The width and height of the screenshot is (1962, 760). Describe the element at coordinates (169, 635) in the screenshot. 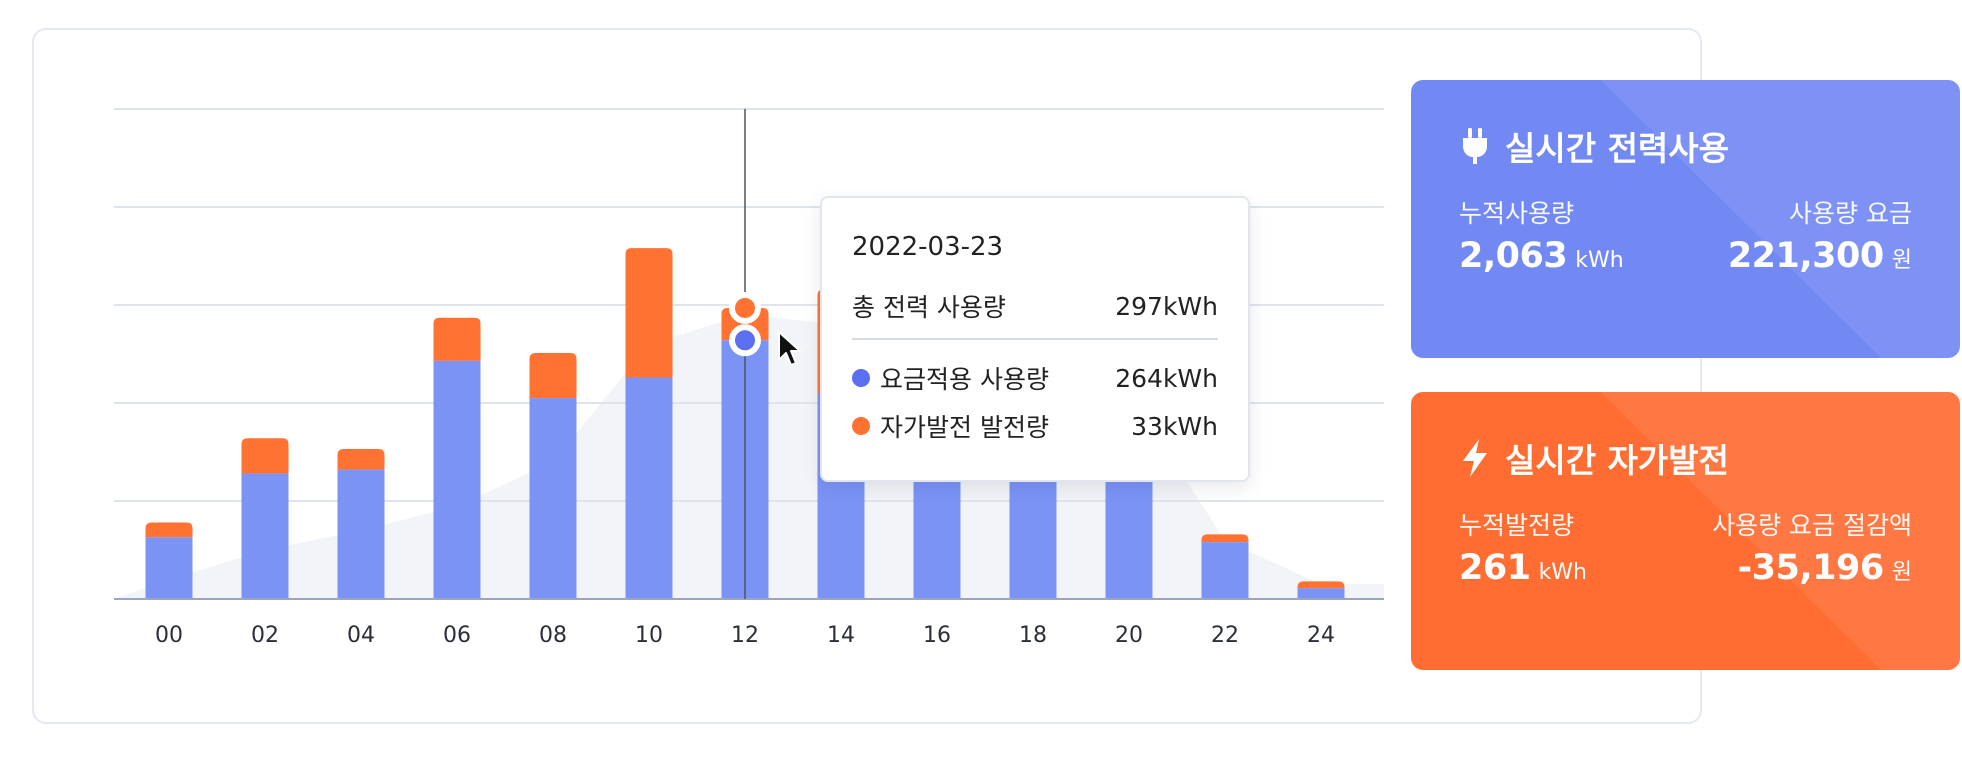

I see `x-tick-label: 00` at that location.